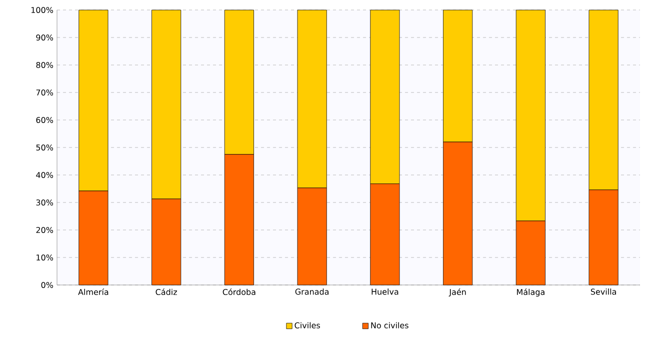 The width and height of the screenshot is (645, 342). I want to click on x-tick-label: Granada, so click(312, 291).